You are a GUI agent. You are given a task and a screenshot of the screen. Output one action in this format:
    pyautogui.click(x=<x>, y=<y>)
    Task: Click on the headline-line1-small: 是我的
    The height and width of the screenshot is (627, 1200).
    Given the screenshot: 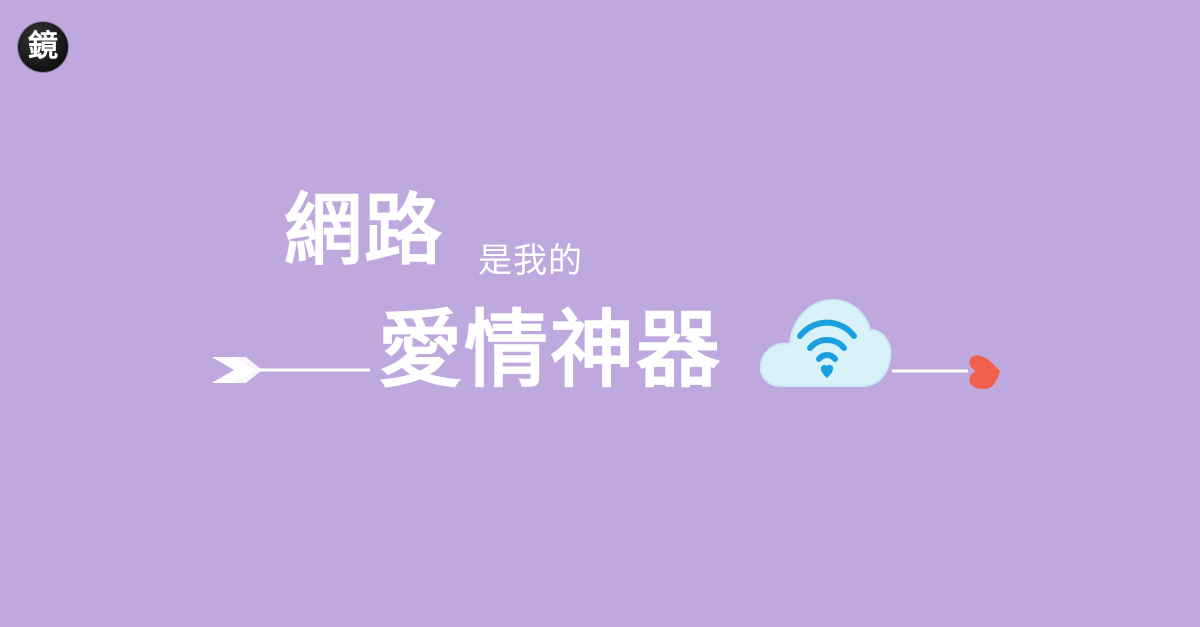 What is the action you would take?
    pyautogui.click(x=530, y=261)
    